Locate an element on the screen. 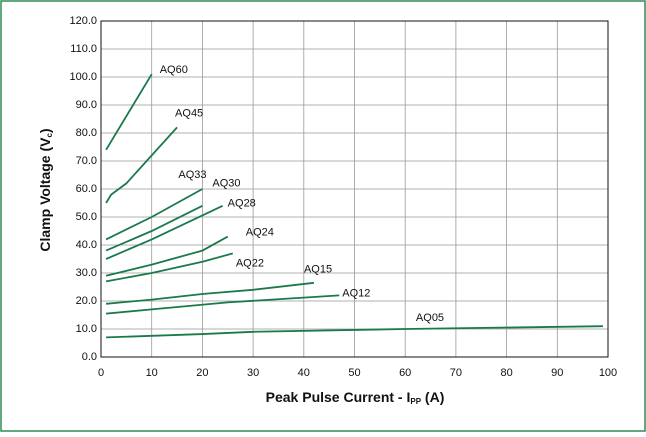 The height and width of the screenshot is (437, 646). x-title-main: Peak Pulse Current - I is located at coordinates (338, 397).